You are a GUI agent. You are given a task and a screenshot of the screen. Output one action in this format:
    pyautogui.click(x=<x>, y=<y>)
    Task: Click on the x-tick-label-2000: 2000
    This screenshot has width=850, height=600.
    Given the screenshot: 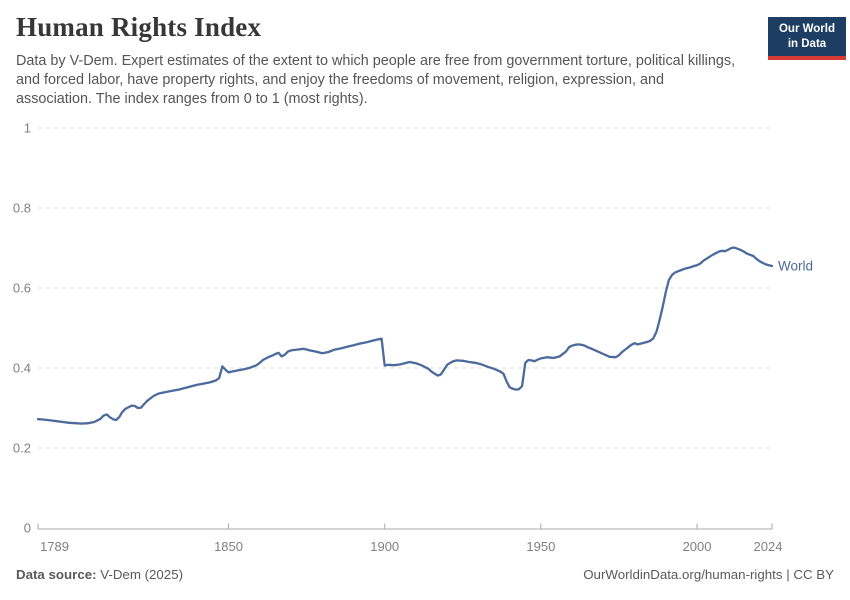 What is the action you would take?
    pyautogui.click(x=697, y=546)
    